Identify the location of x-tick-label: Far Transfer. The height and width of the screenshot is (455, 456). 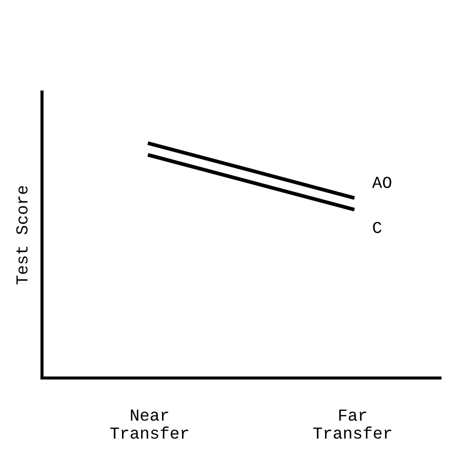
(352, 424).